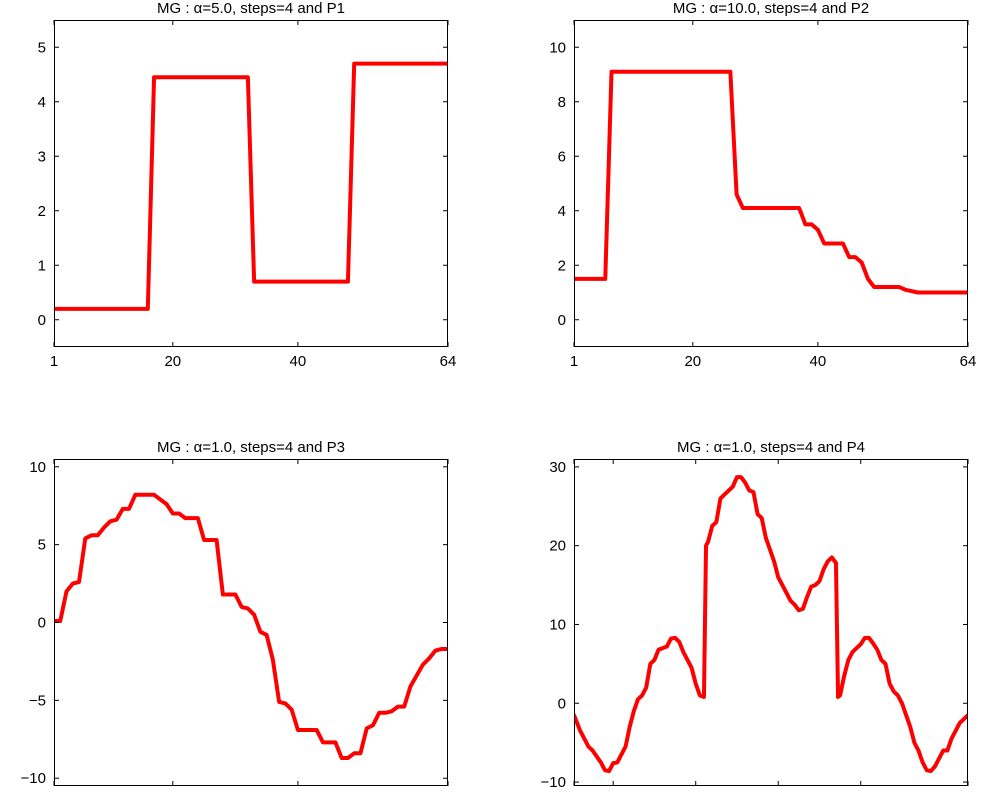  I want to click on y-tick-label: 6, so click(562, 156).